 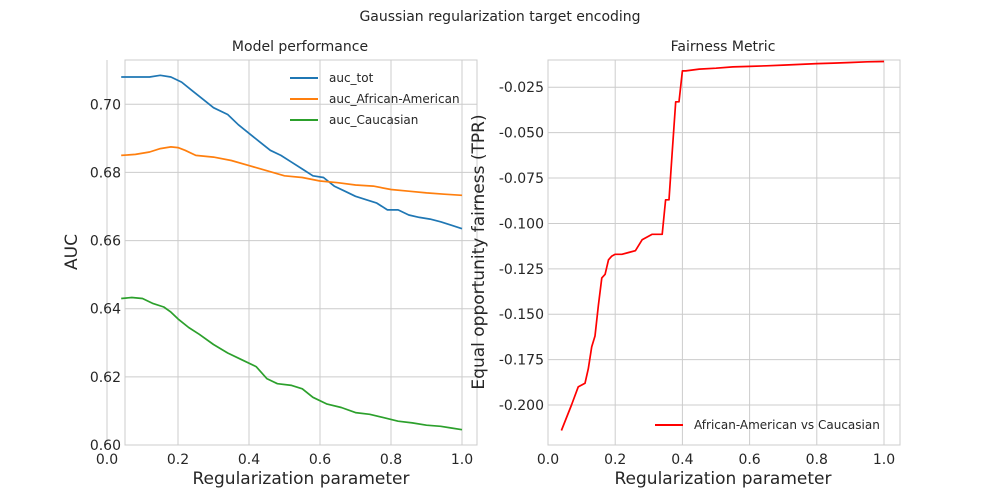 I want to click on y-tick-label: -0.150, so click(x=521, y=315).